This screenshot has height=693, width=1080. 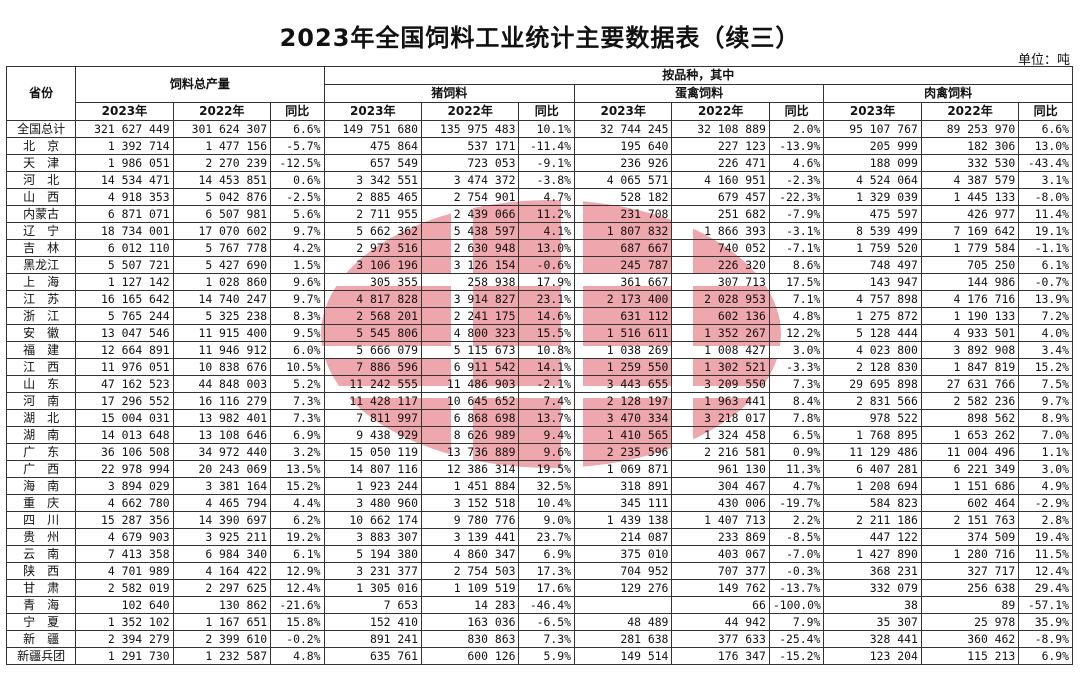 I want to click on value-cell: -7.1%, so click(x=796, y=248).